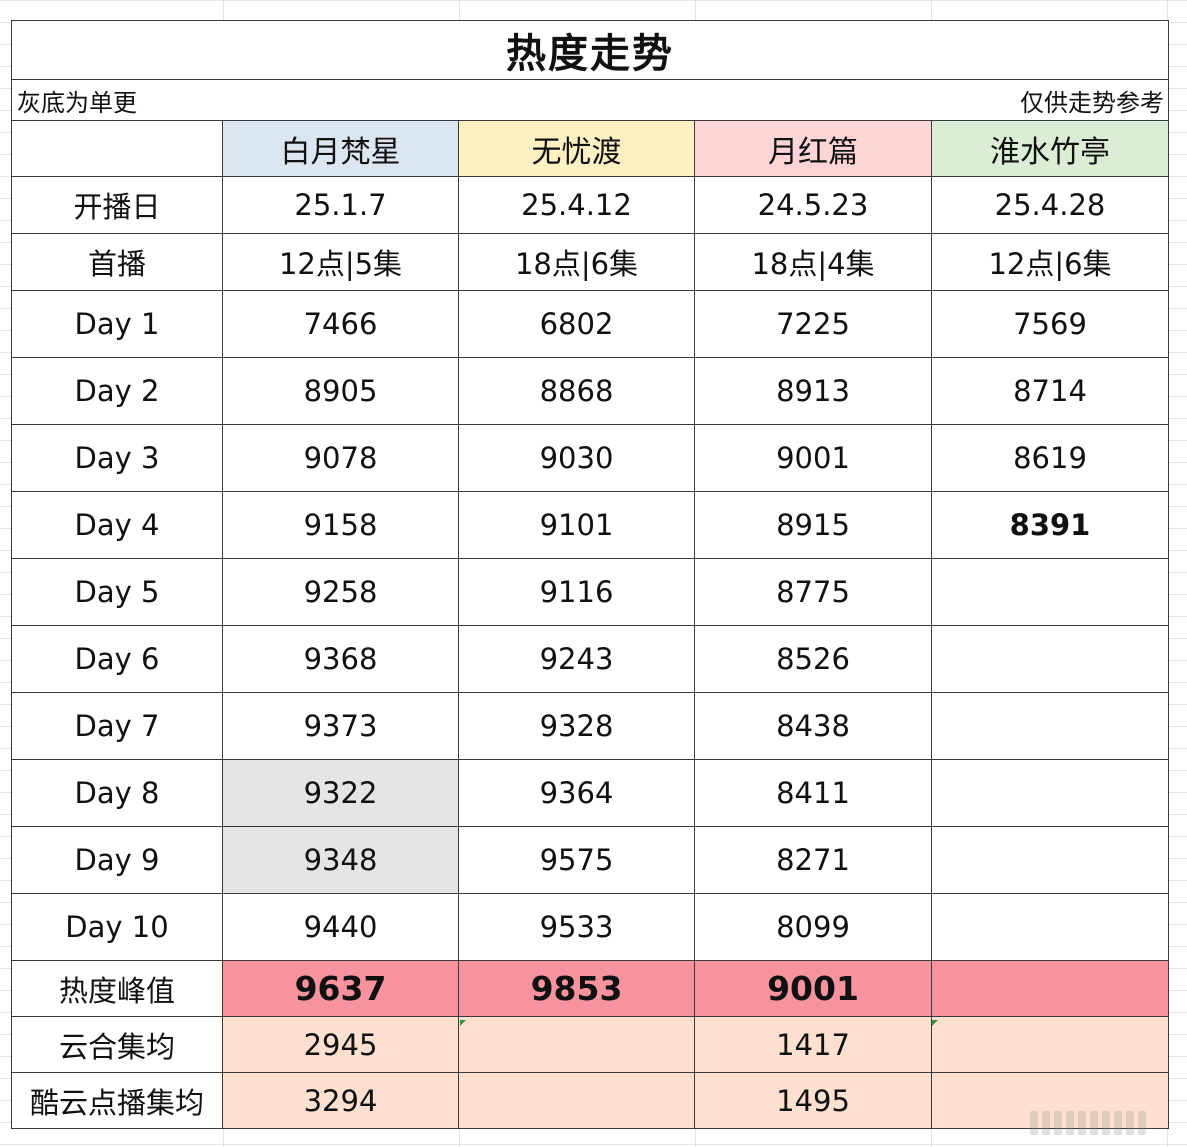 This screenshot has height=1147, width=1187. Describe the element at coordinates (340, 927) in the screenshot. I see `table-cell: 9440` at that location.